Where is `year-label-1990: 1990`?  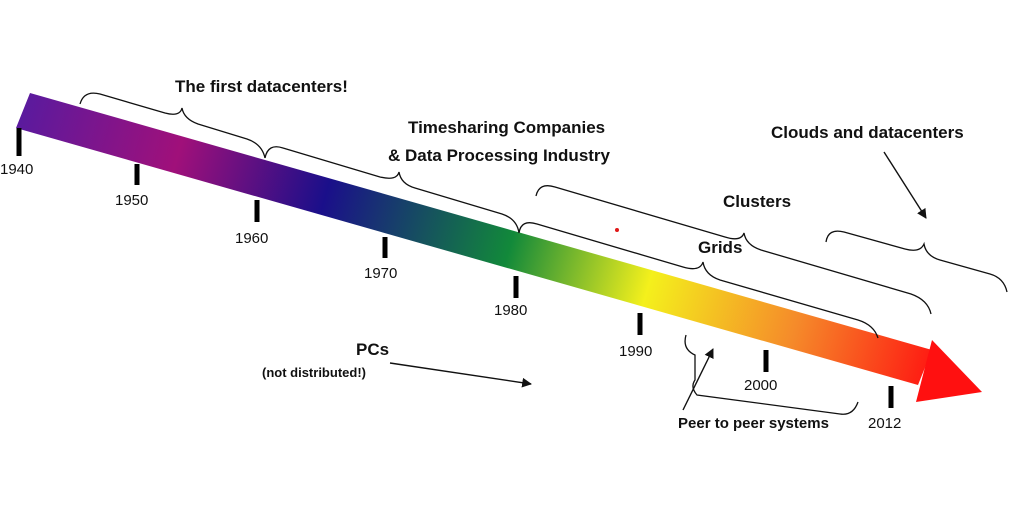 year-label-1990: 1990 is located at coordinates (635, 351).